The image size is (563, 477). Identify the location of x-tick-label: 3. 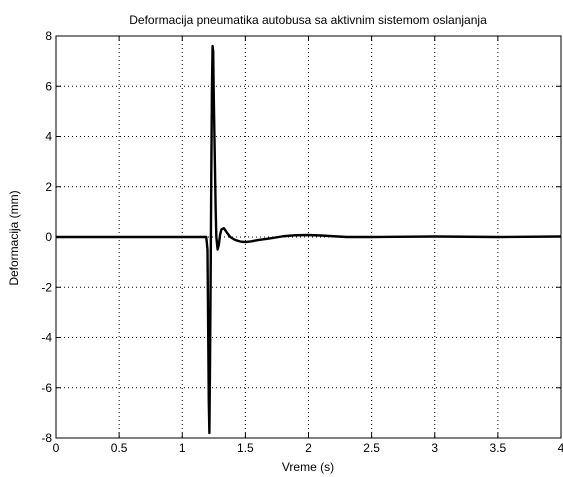
(434, 448).